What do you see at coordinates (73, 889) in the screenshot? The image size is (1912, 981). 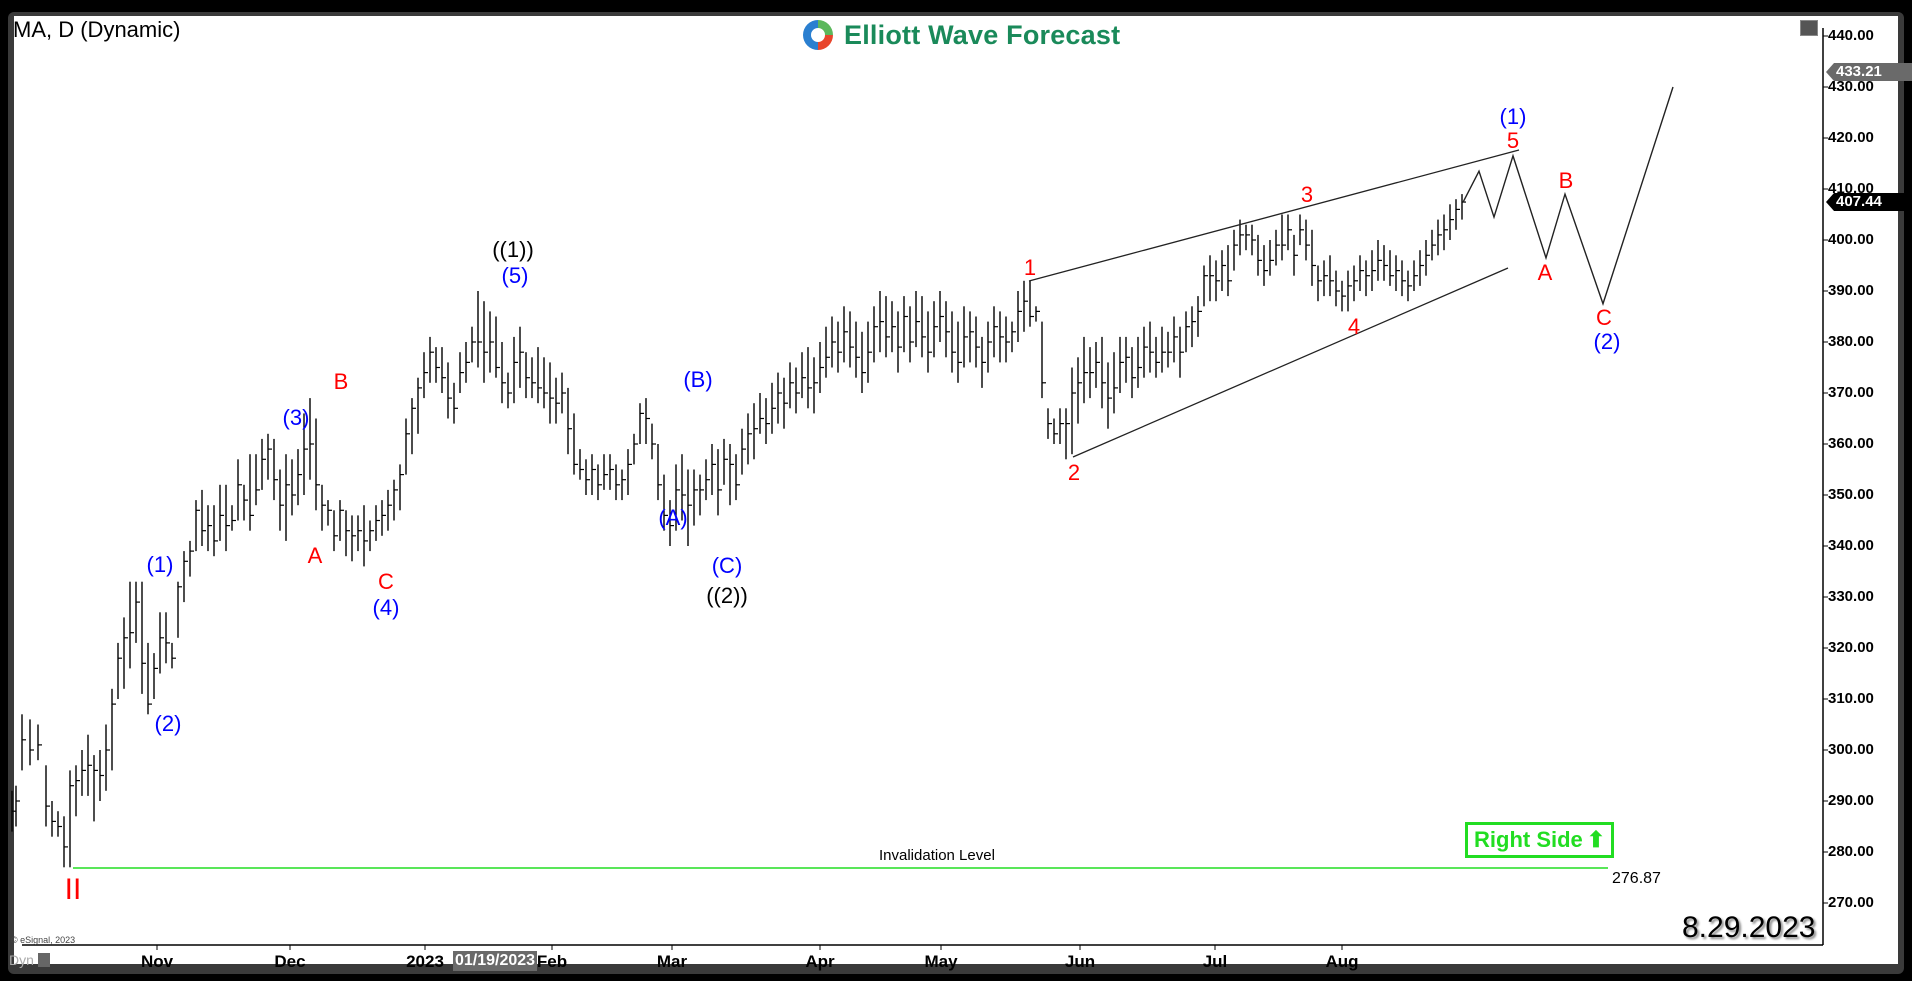 I see `wave-label: II` at bounding box center [73, 889].